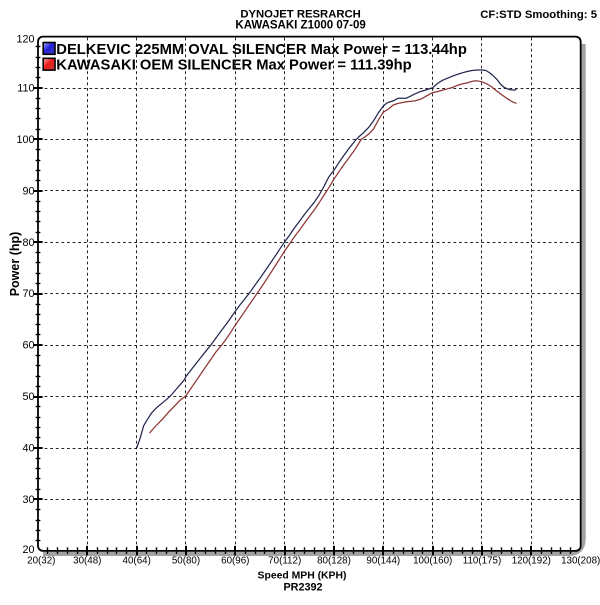 The image size is (600, 605). I want to click on svg-text: PR2392, so click(302, 588).